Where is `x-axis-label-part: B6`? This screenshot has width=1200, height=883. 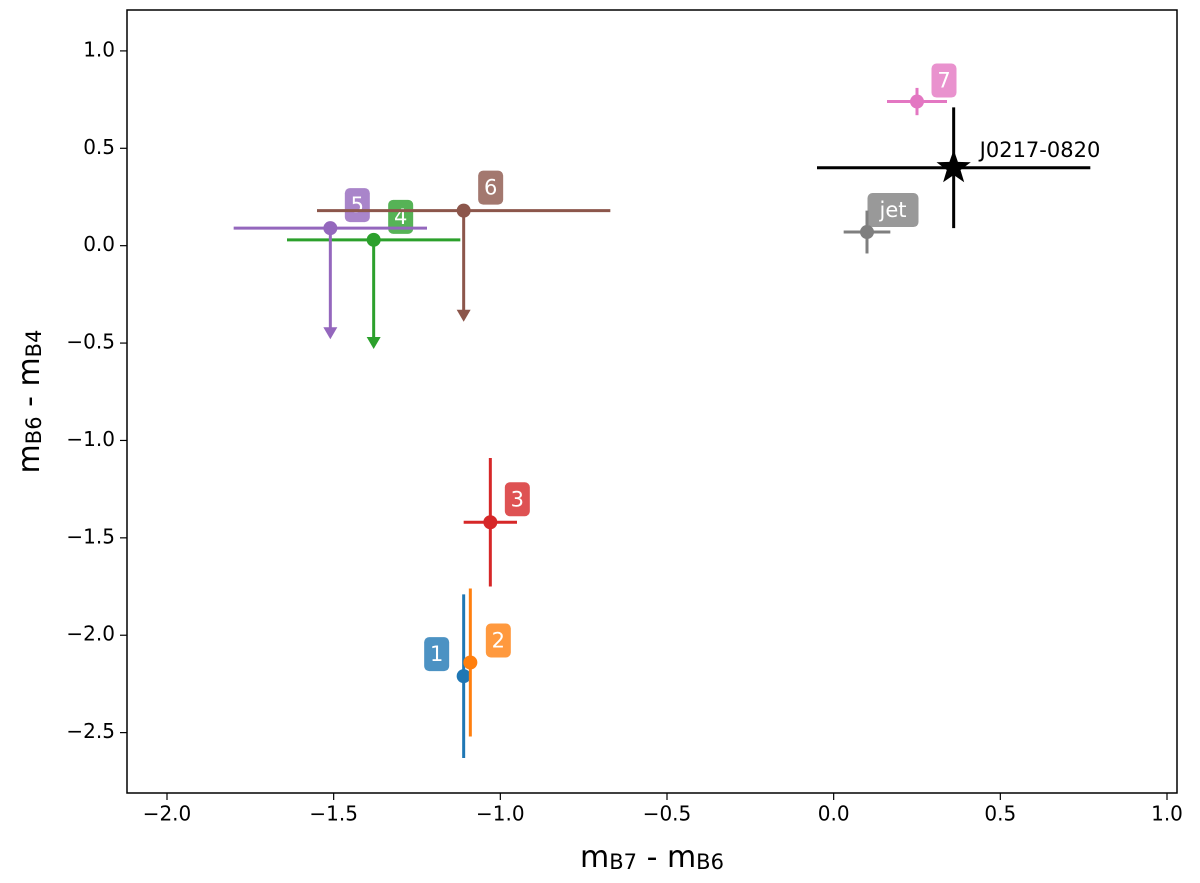 x-axis-label-part: B6 is located at coordinates (710, 862).